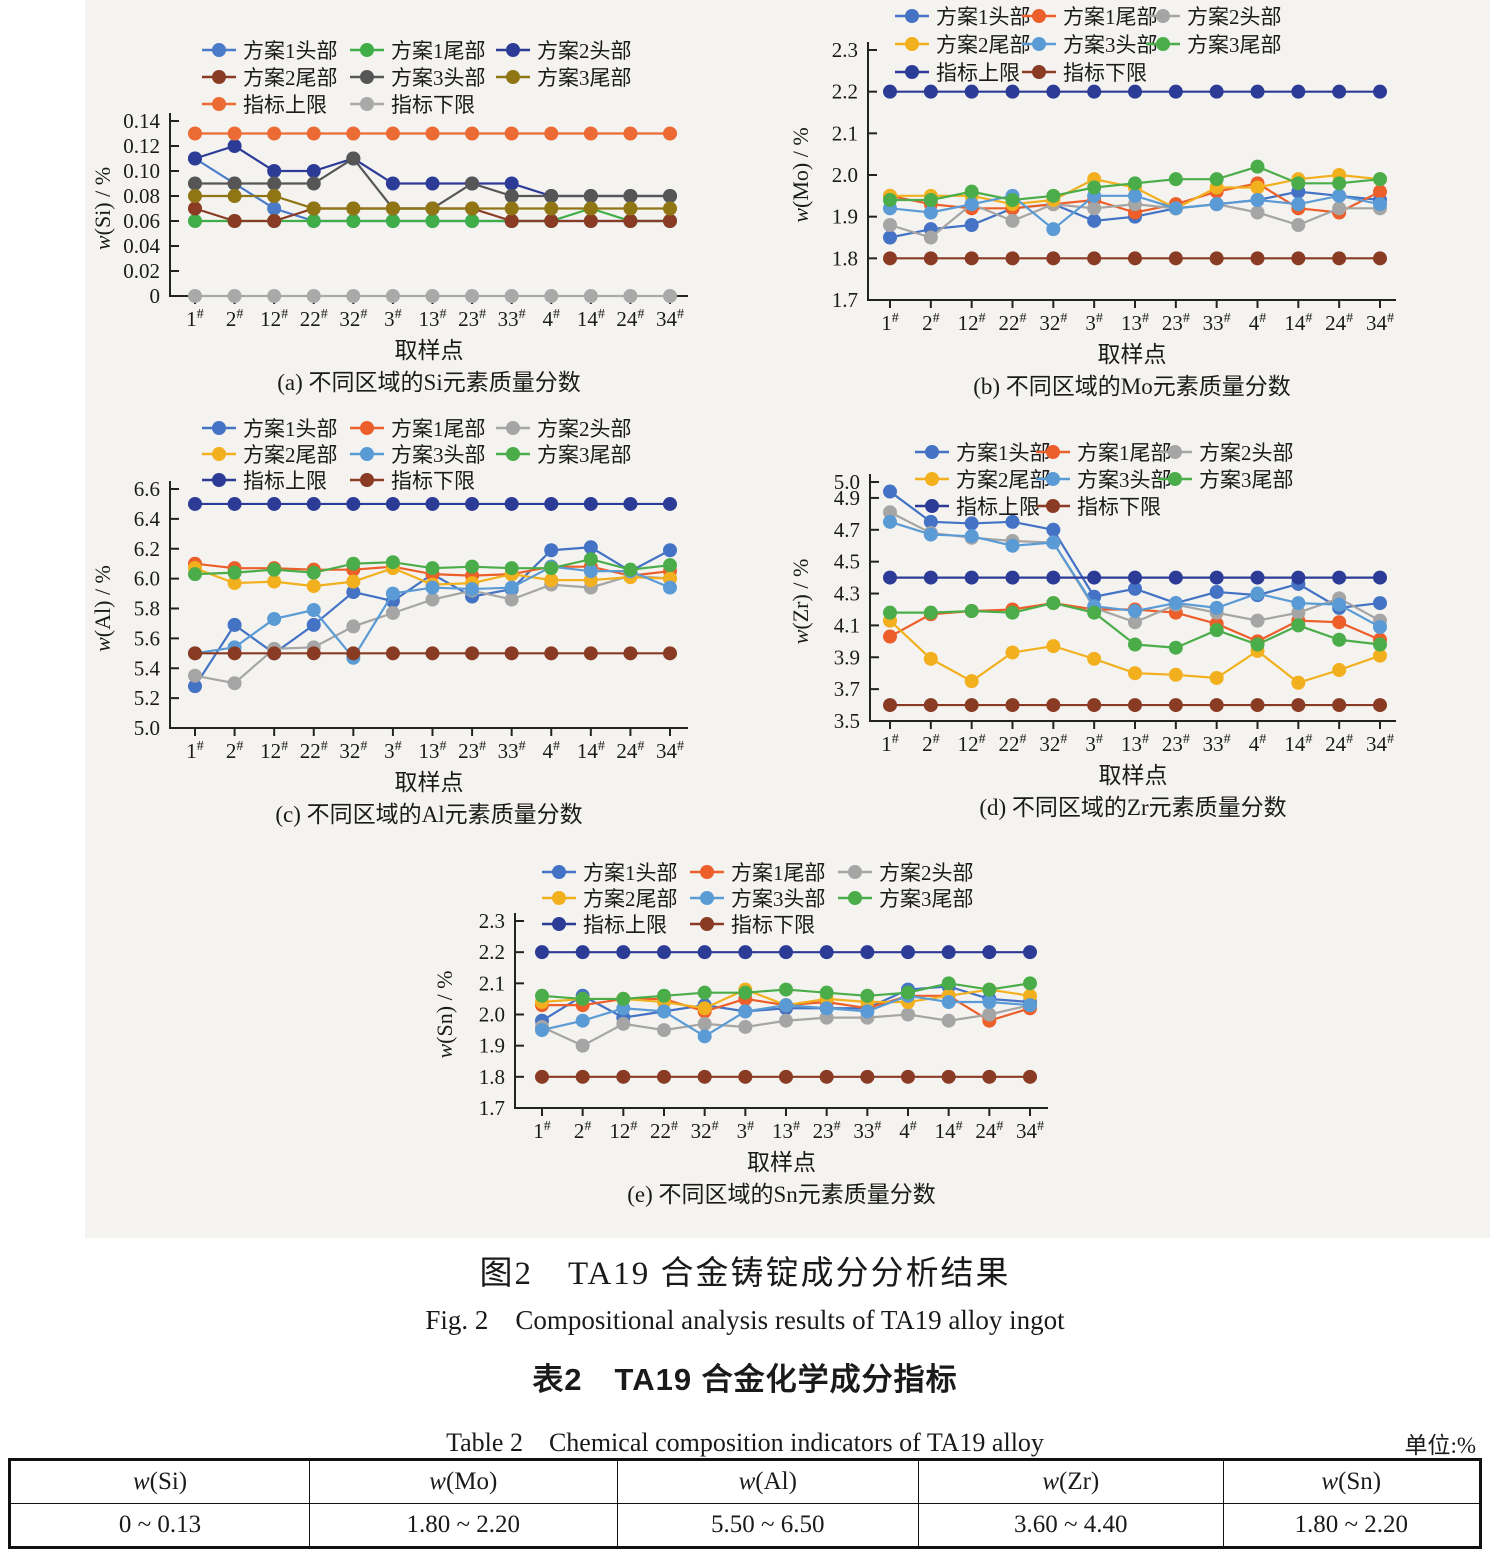 The image size is (1490, 1551). What do you see at coordinates (512, 751) in the screenshot?
I see `svg-text: 33#` at bounding box center [512, 751].